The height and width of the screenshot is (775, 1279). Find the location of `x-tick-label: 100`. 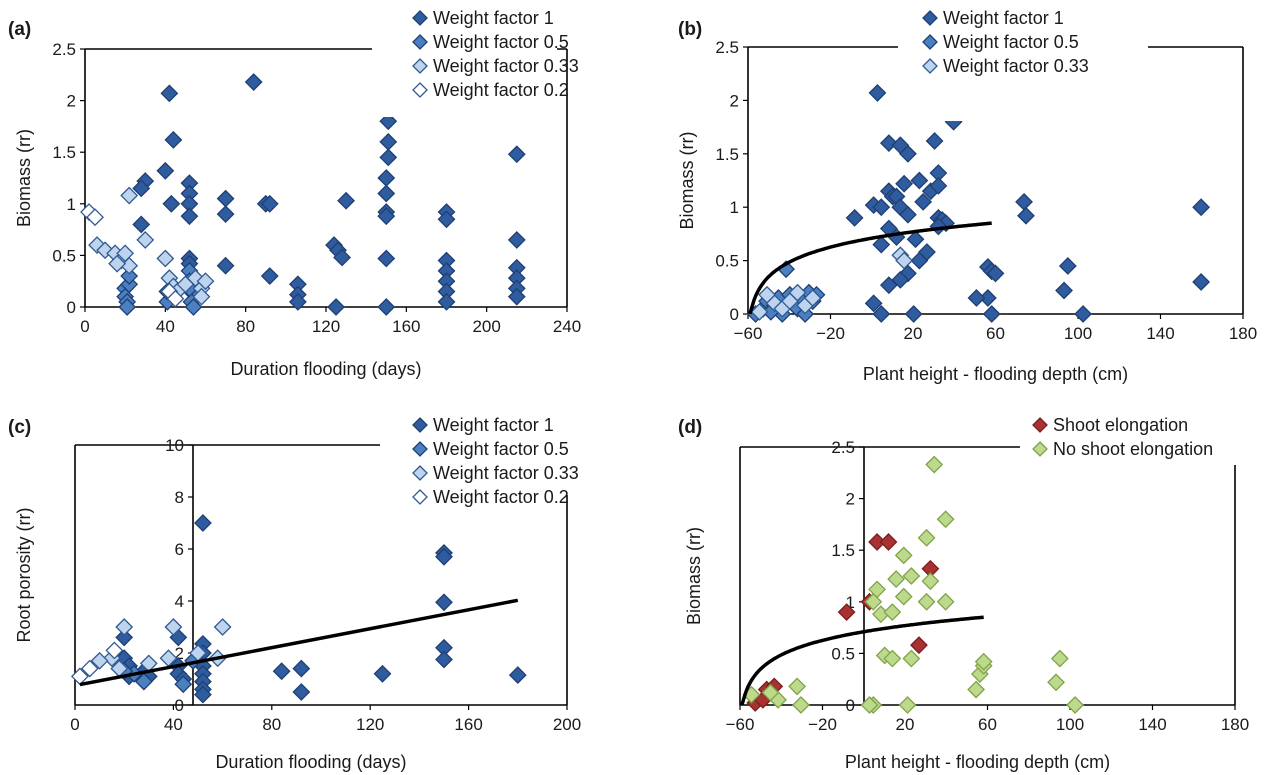

x-tick-label: 100 is located at coordinates (1078, 333).